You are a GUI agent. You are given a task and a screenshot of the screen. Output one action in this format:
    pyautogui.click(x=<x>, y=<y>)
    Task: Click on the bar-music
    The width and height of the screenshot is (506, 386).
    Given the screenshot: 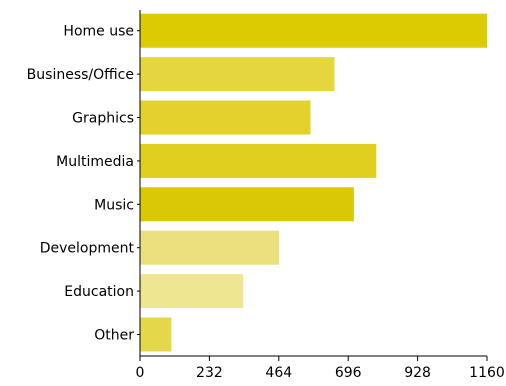 What is the action you would take?
    pyautogui.click(x=247, y=204)
    